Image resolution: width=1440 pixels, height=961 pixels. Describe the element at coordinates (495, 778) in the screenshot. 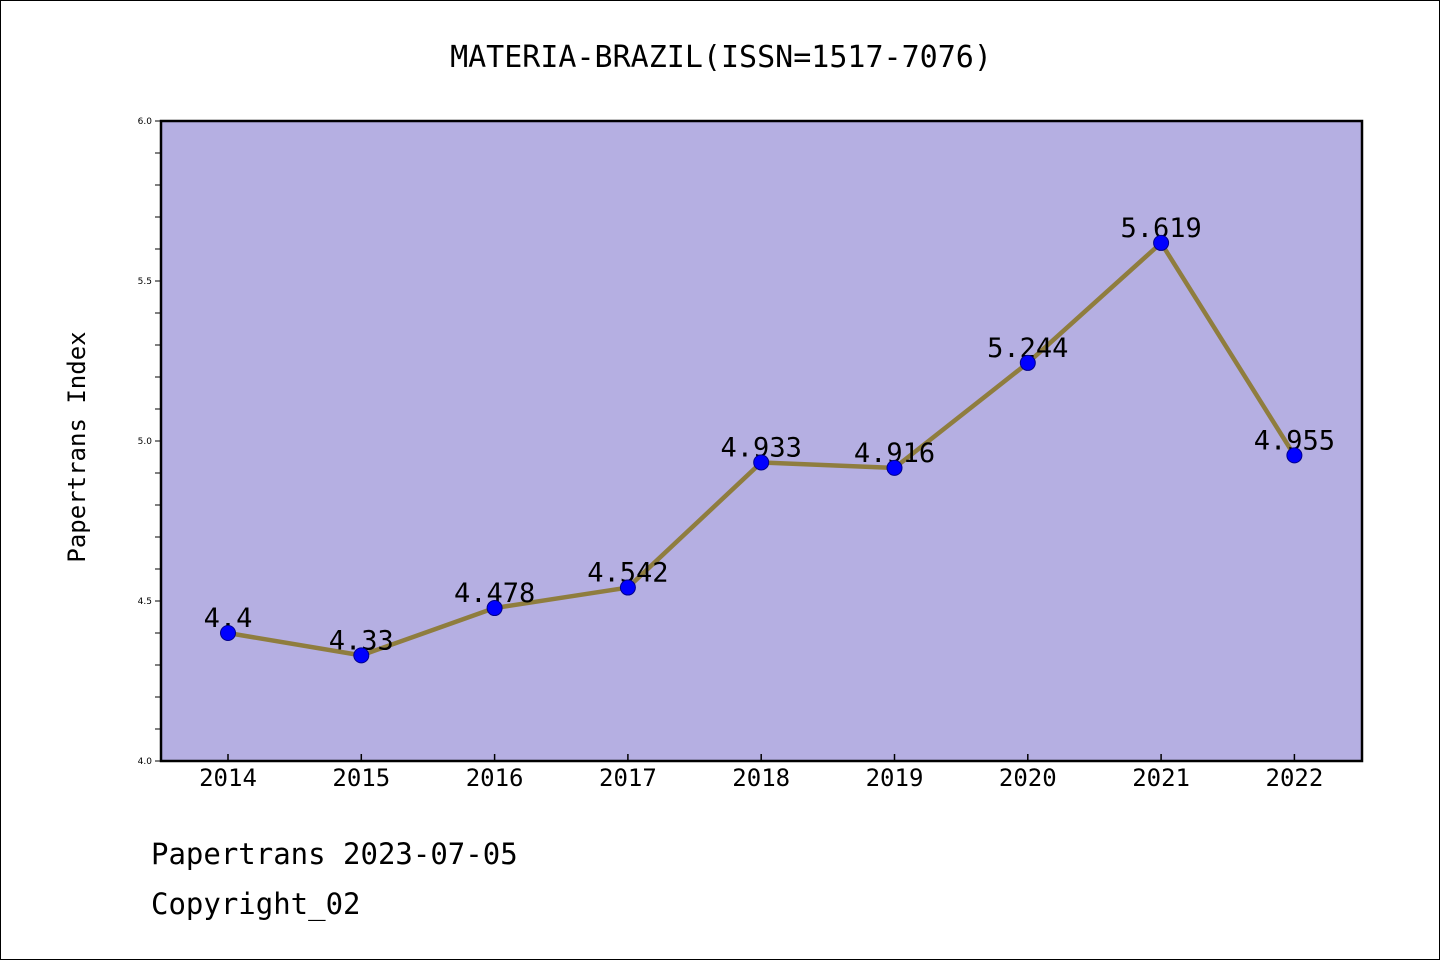

I see `x-tick-label: 2016` at that location.